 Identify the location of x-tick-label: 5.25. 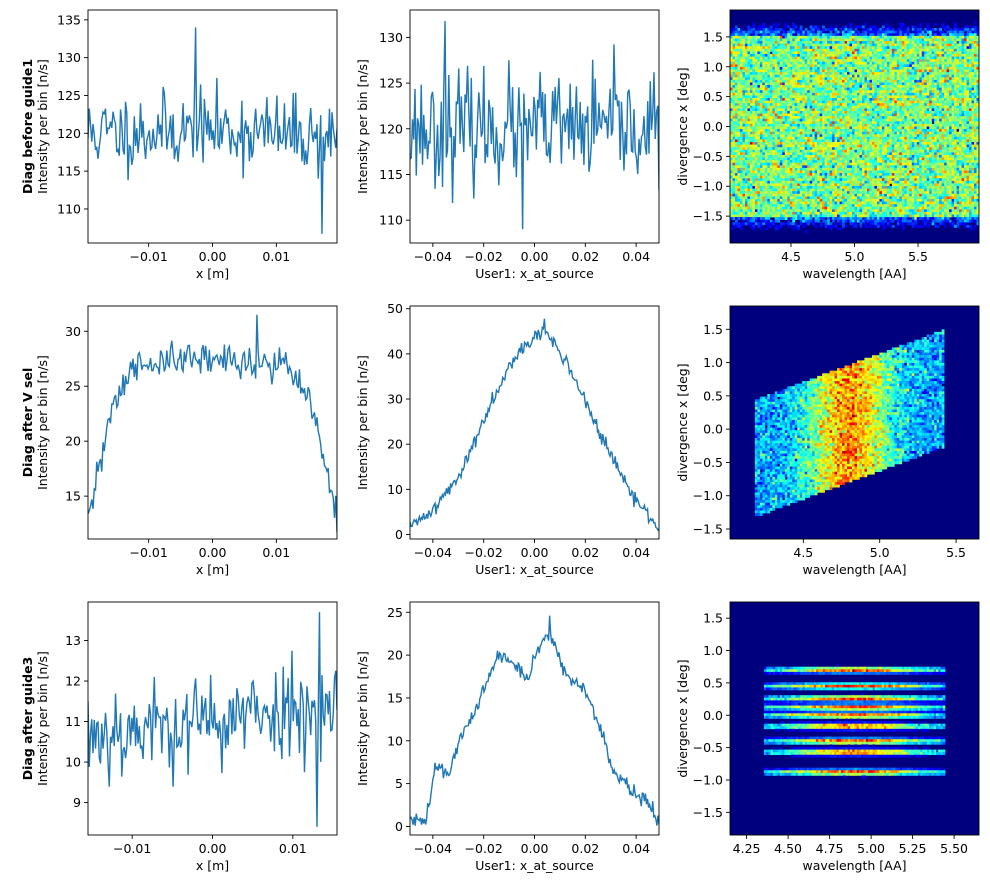
(913, 848).